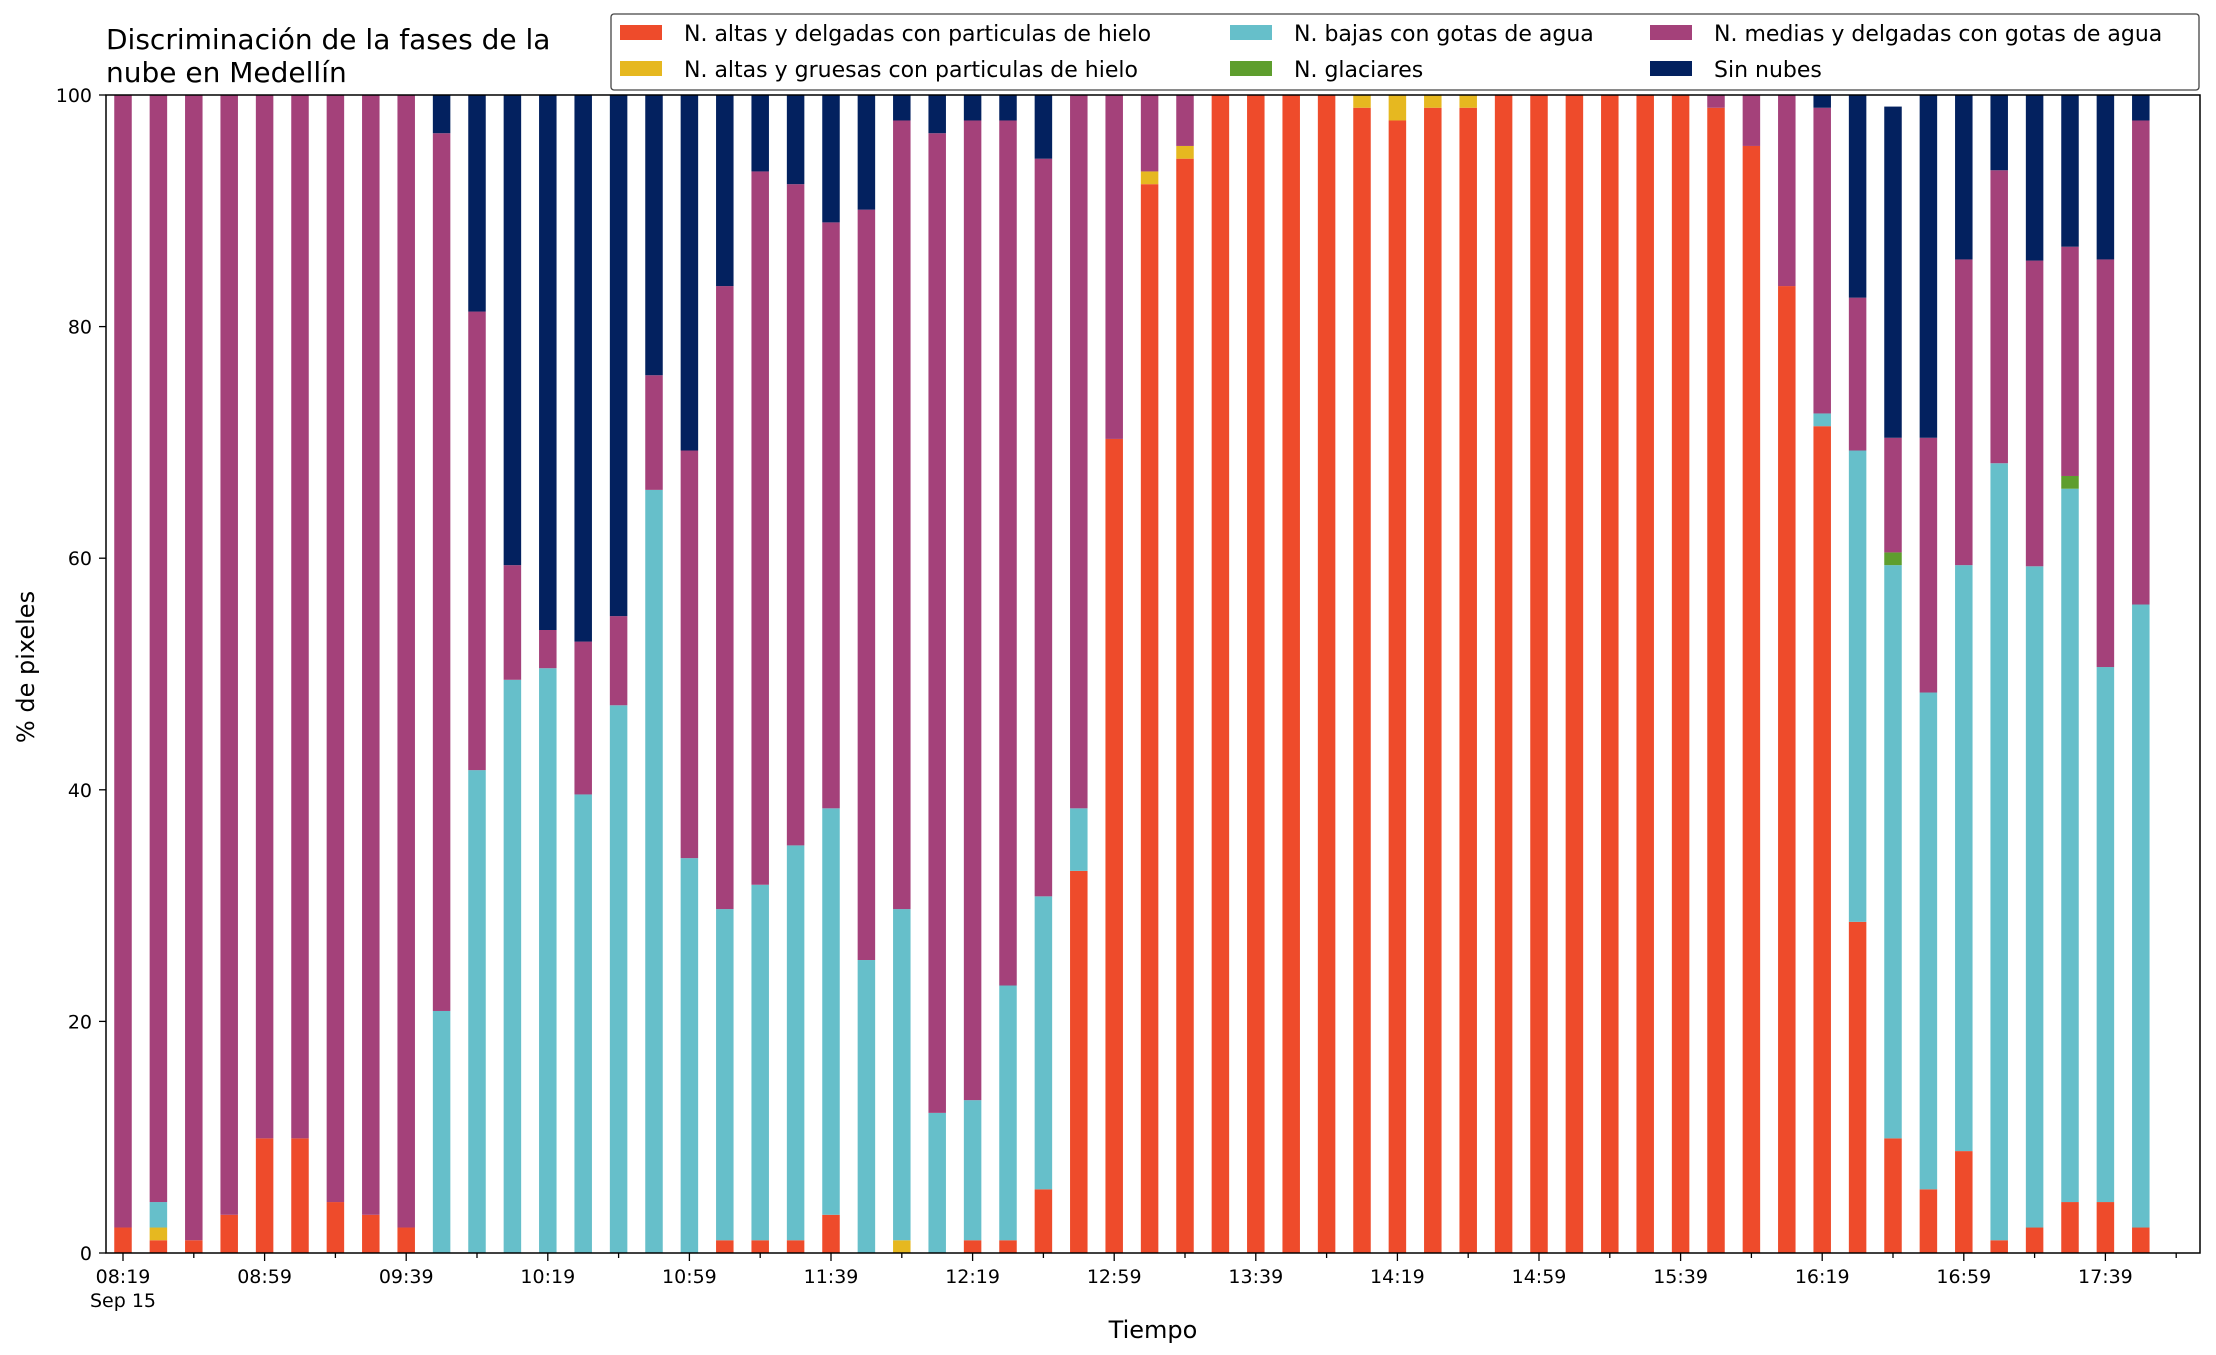  I want to click on x-tick-label: 08:19, so click(123, 1277).